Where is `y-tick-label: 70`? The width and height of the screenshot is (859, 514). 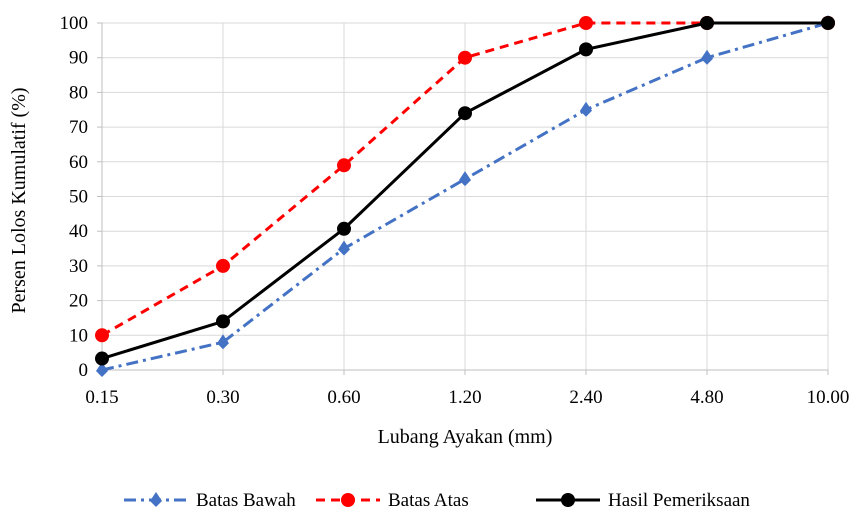 y-tick-label: 70 is located at coordinates (78, 127).